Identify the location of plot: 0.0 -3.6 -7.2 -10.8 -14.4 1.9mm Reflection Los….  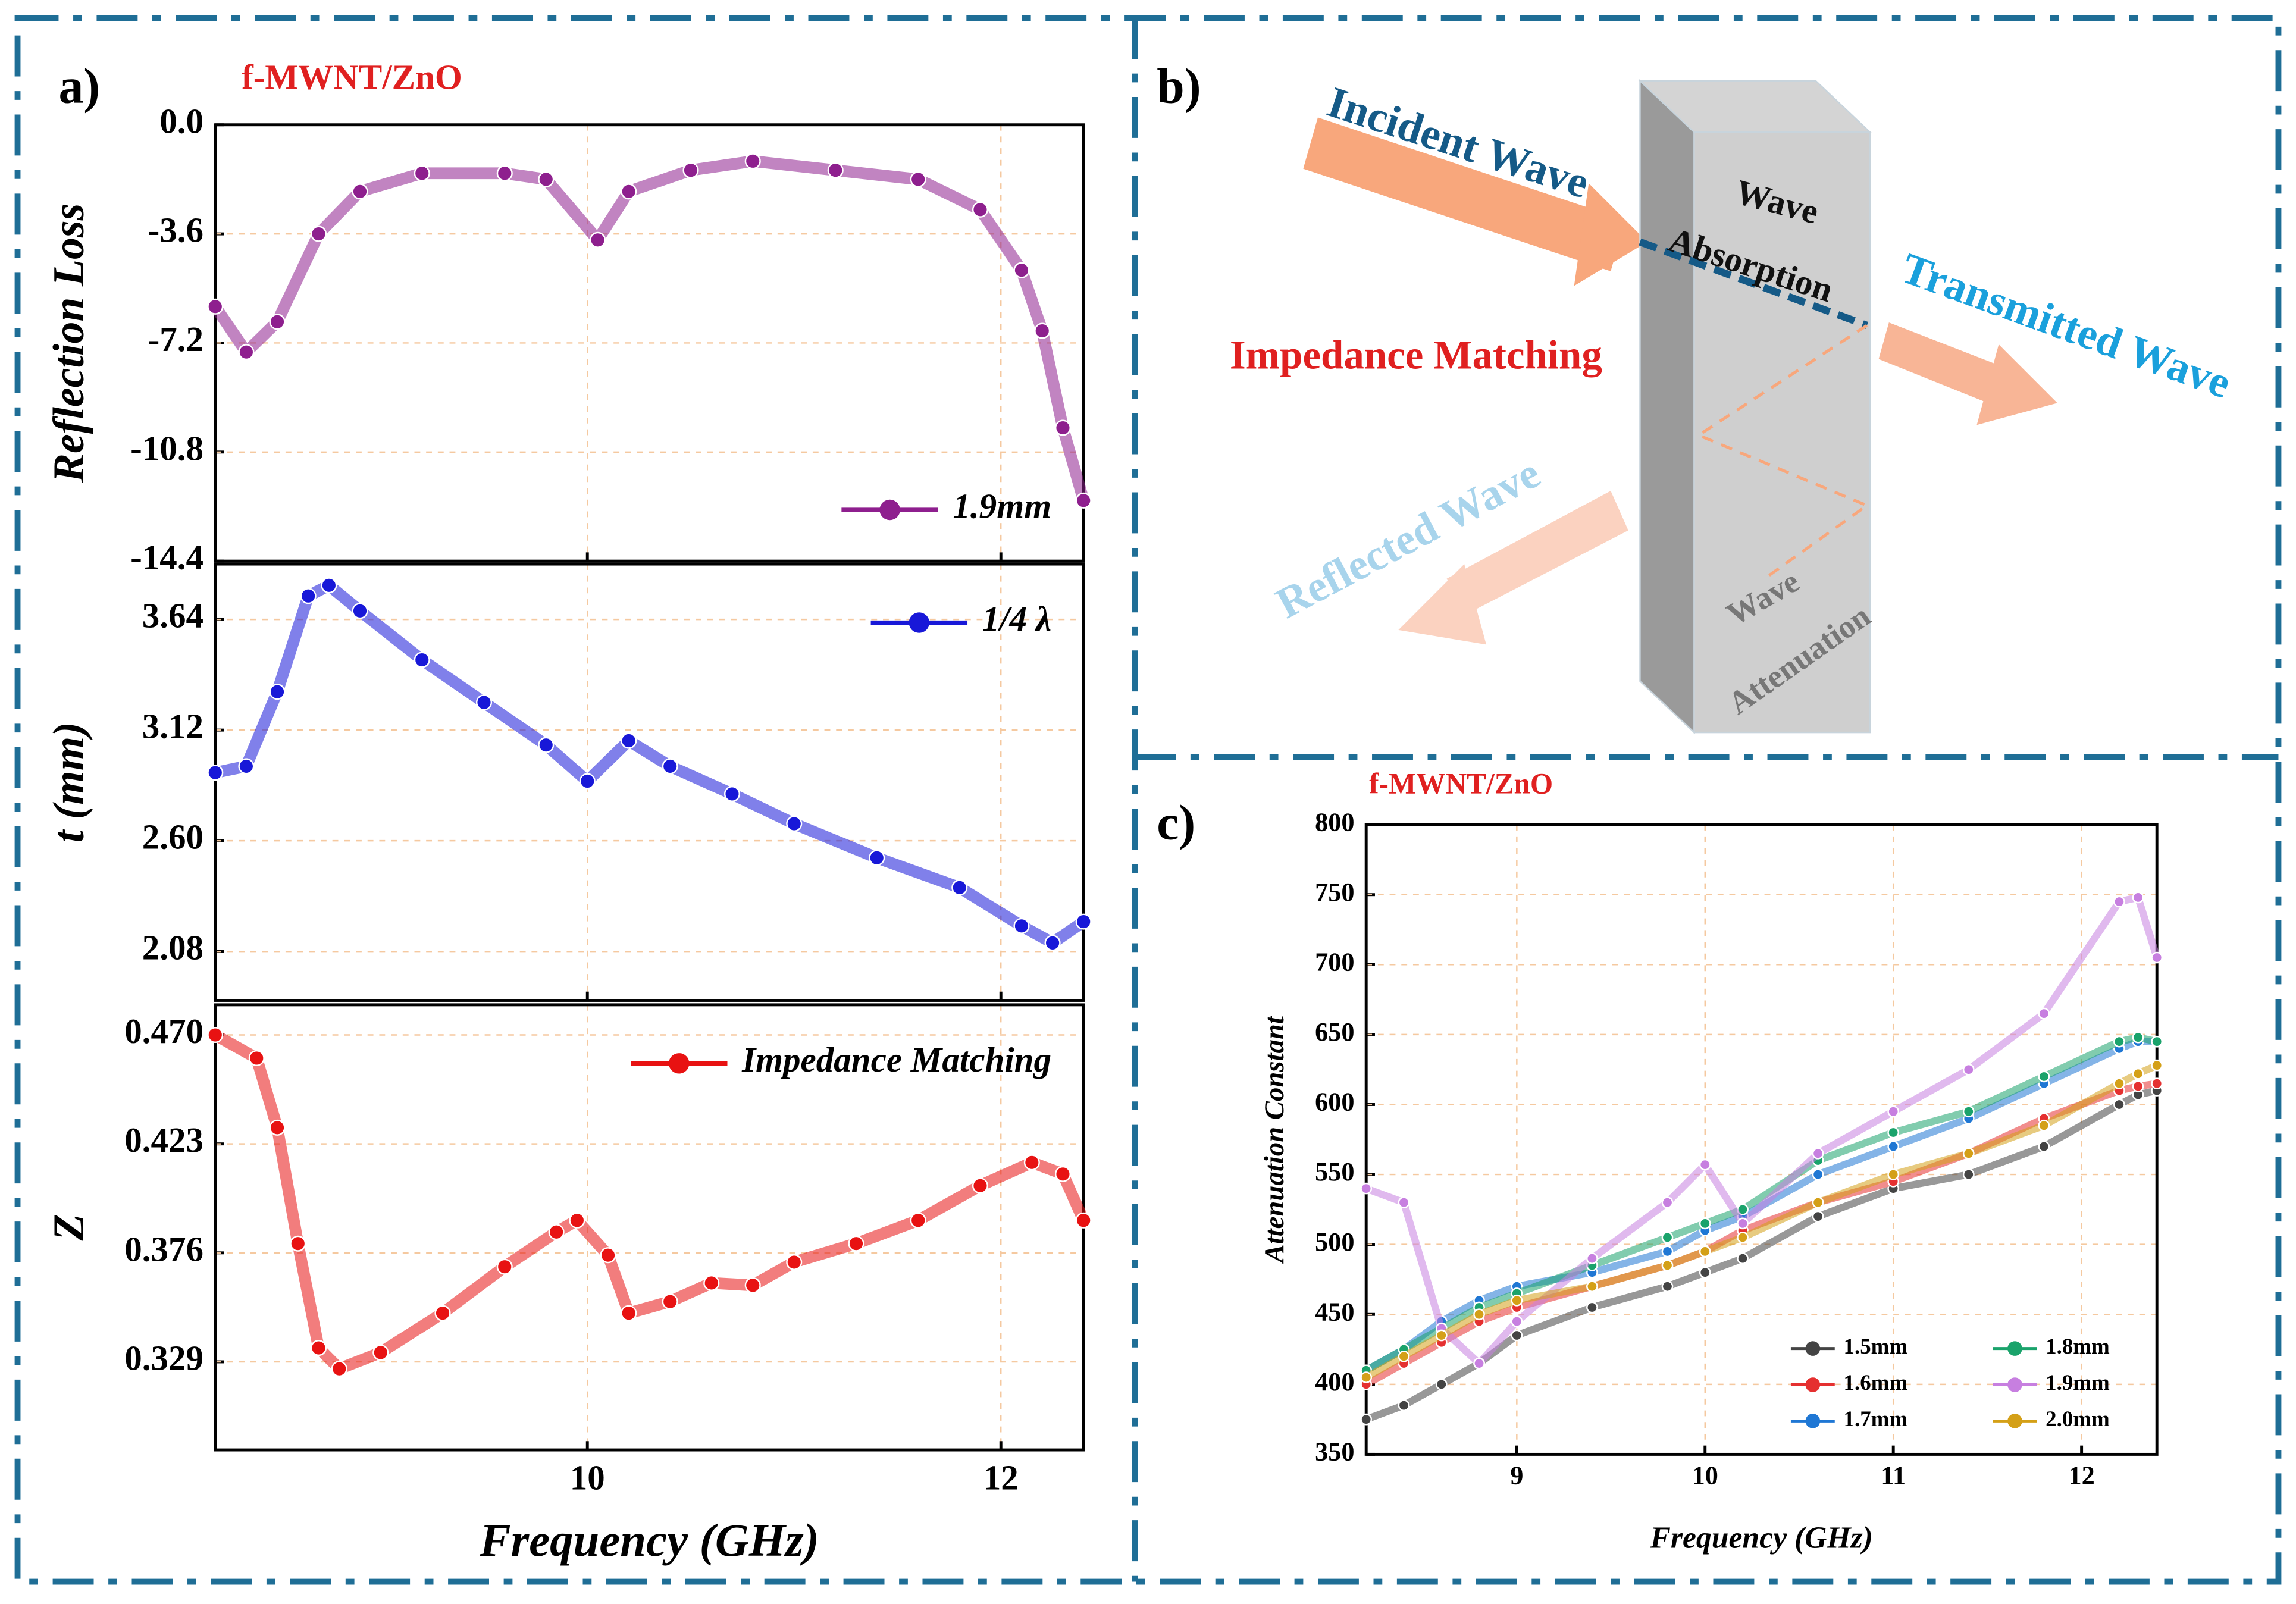
(568, 317).